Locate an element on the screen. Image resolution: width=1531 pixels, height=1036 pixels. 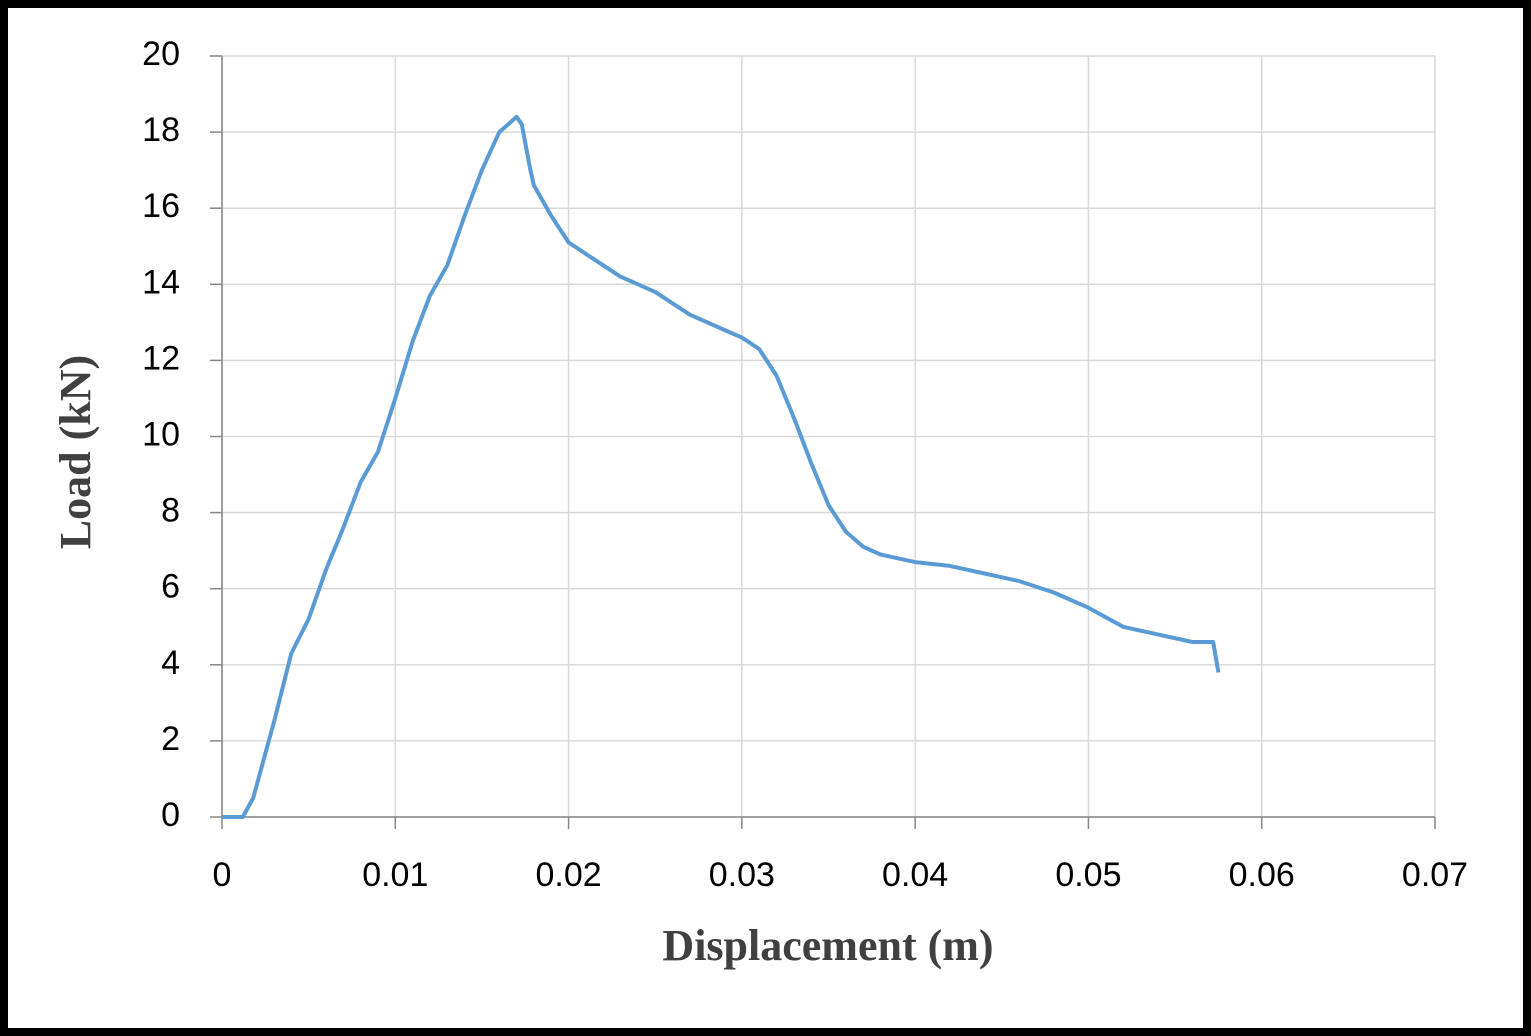
y-tick-label: 4 is located at coordinates (170, 663).